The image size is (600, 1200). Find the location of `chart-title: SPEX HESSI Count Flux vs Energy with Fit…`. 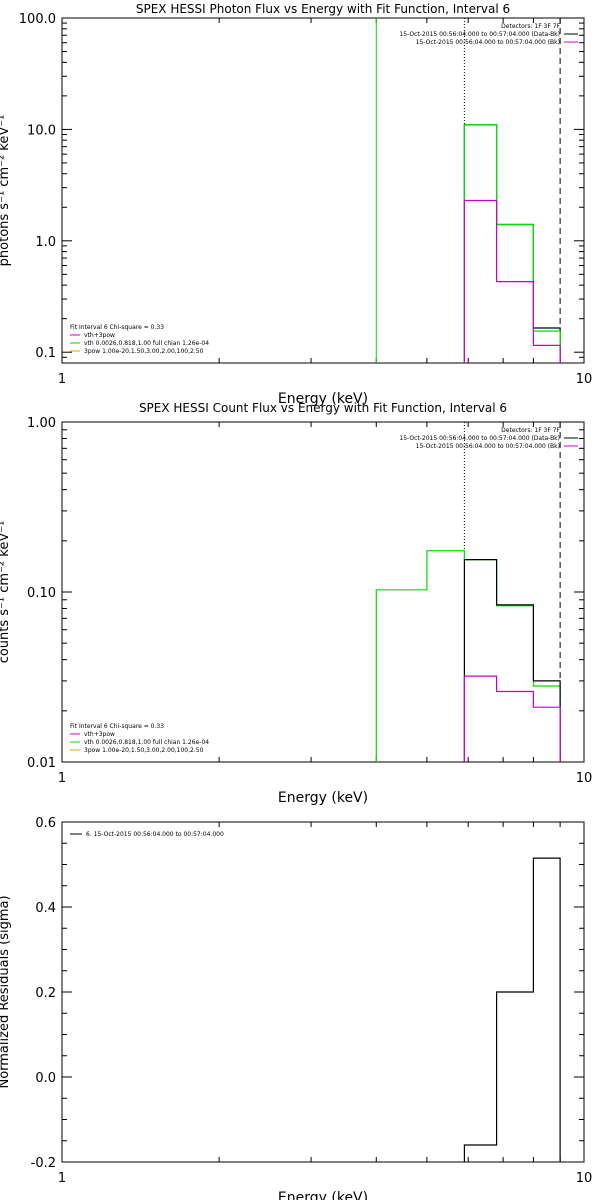

chart-title: SPEX HESSI Count Flux vs Energy with Fit… is located at coordinates (323, 408).